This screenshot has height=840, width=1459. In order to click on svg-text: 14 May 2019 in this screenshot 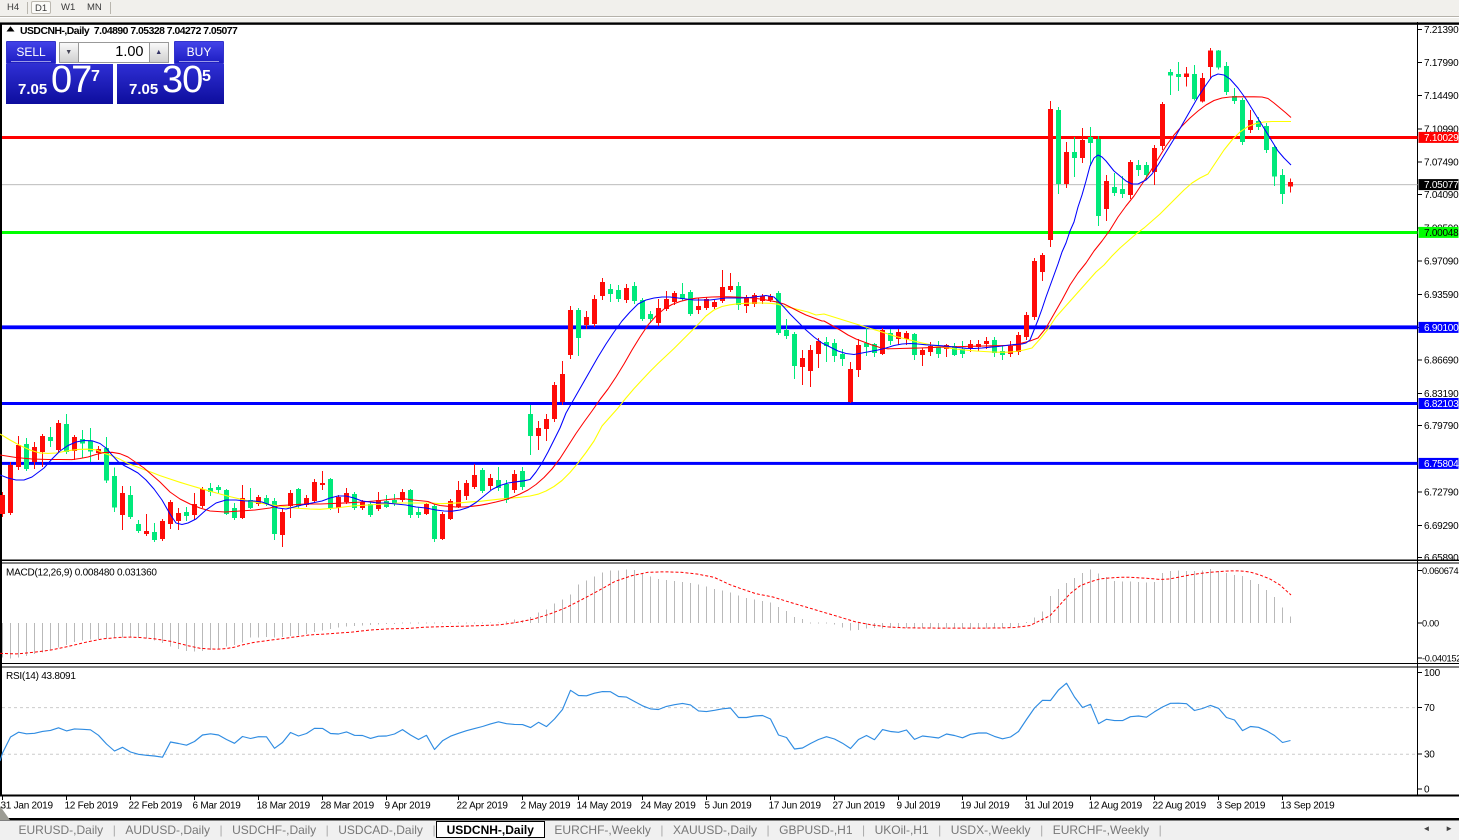, I will do `click(605, 806)`.